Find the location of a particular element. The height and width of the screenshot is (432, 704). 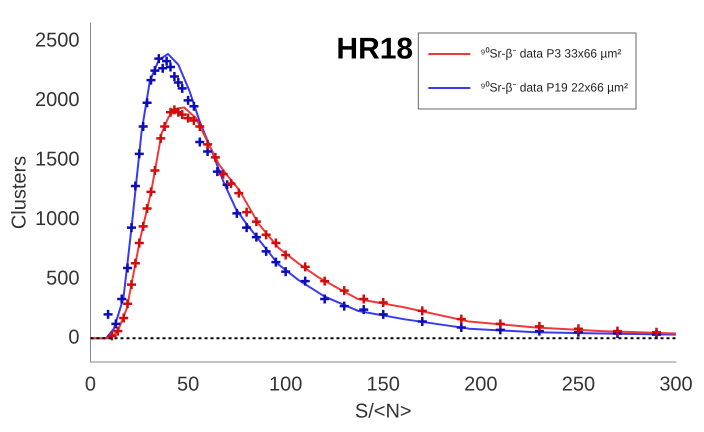

annotation: HR18 is located at coordinates (375, 49).